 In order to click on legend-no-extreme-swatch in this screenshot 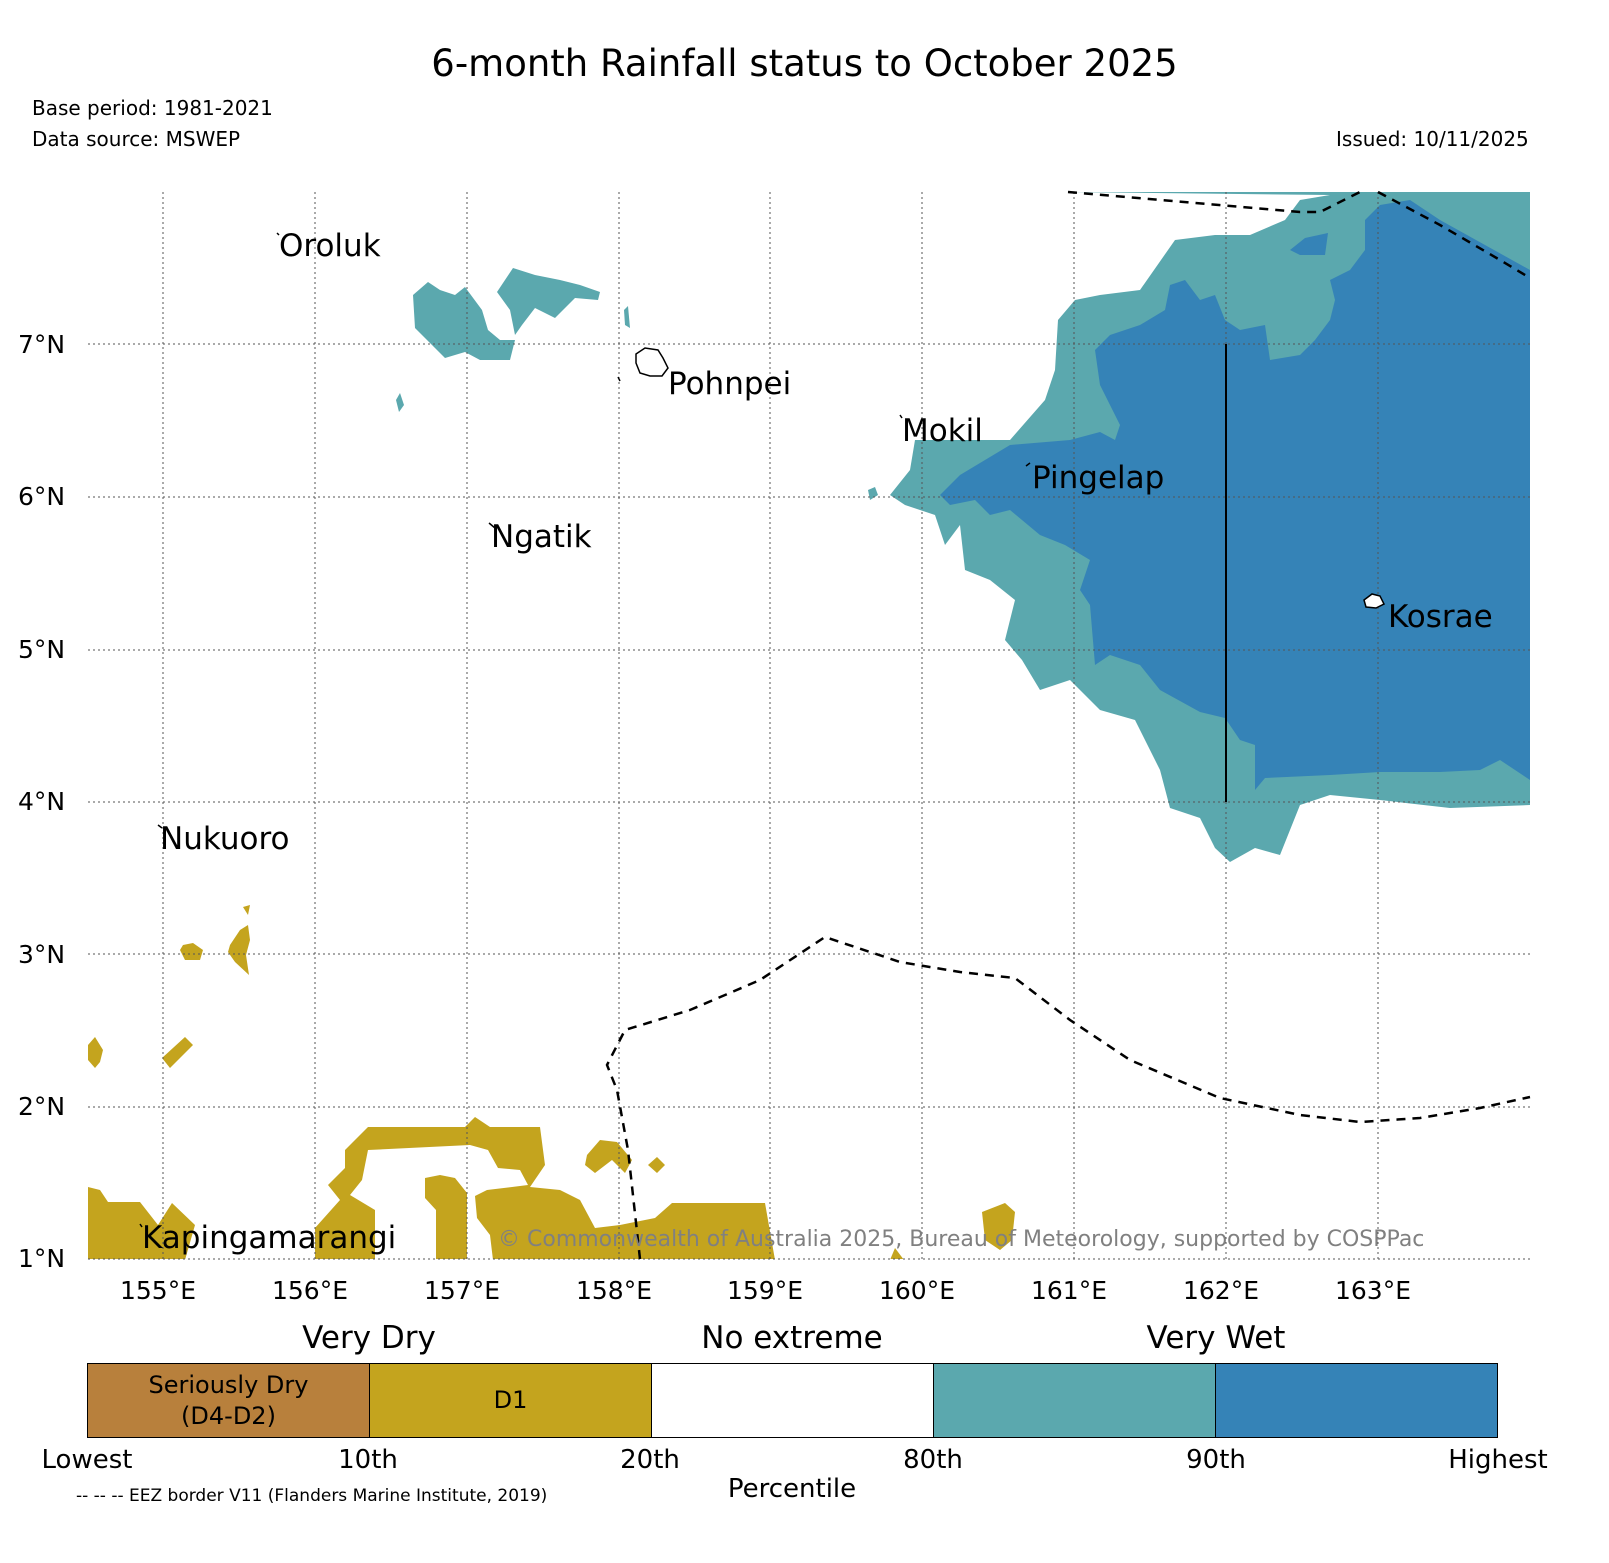, I will do `click(793, 1400)`.